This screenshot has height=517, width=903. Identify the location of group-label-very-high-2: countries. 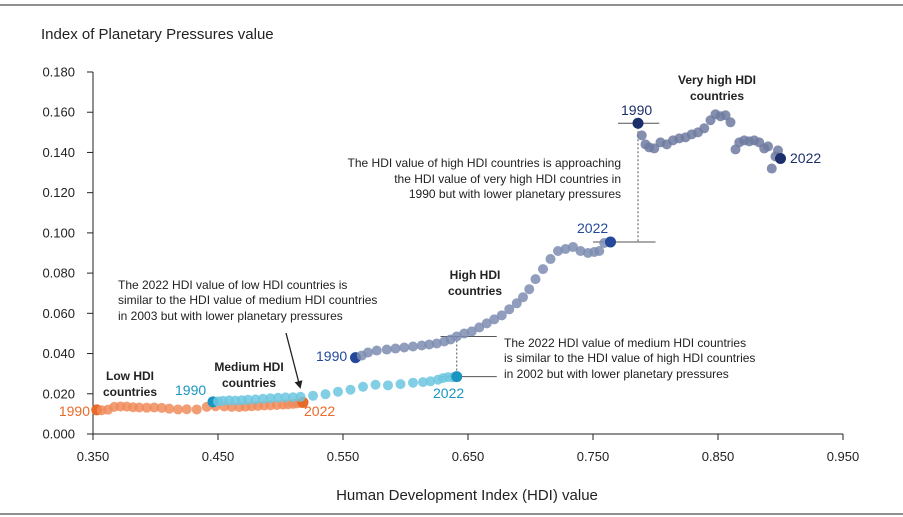
(717, 96).